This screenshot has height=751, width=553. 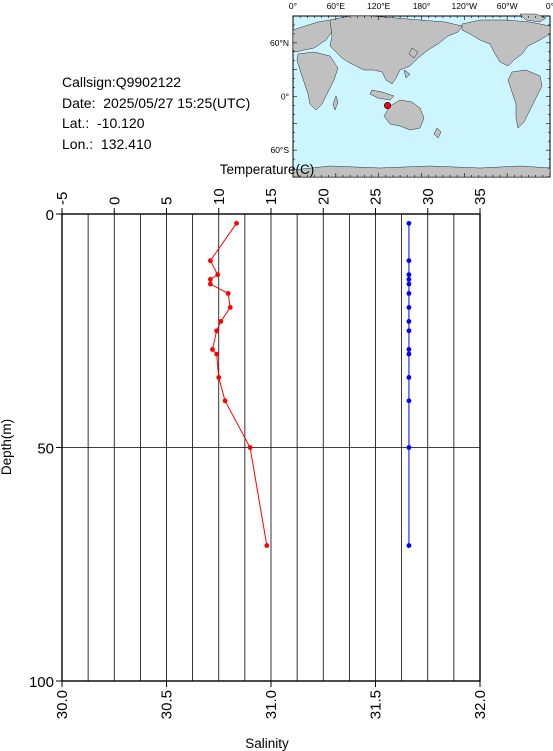 What do you see at coordinates (336, 6) in the screenshot?
I see `map-lon-label: 60°E` at bounding box center [336, 6].